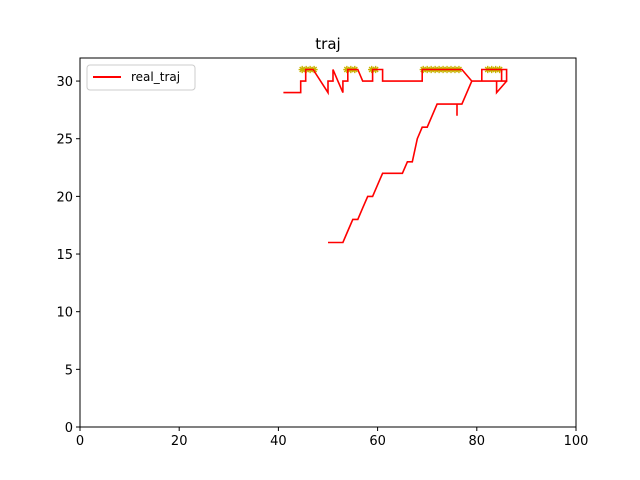 This screenshot has width=640, height=480. Describe the element at coordinates (64, 140) in the screenshot. I see `y-tick-label: 25` at that location.